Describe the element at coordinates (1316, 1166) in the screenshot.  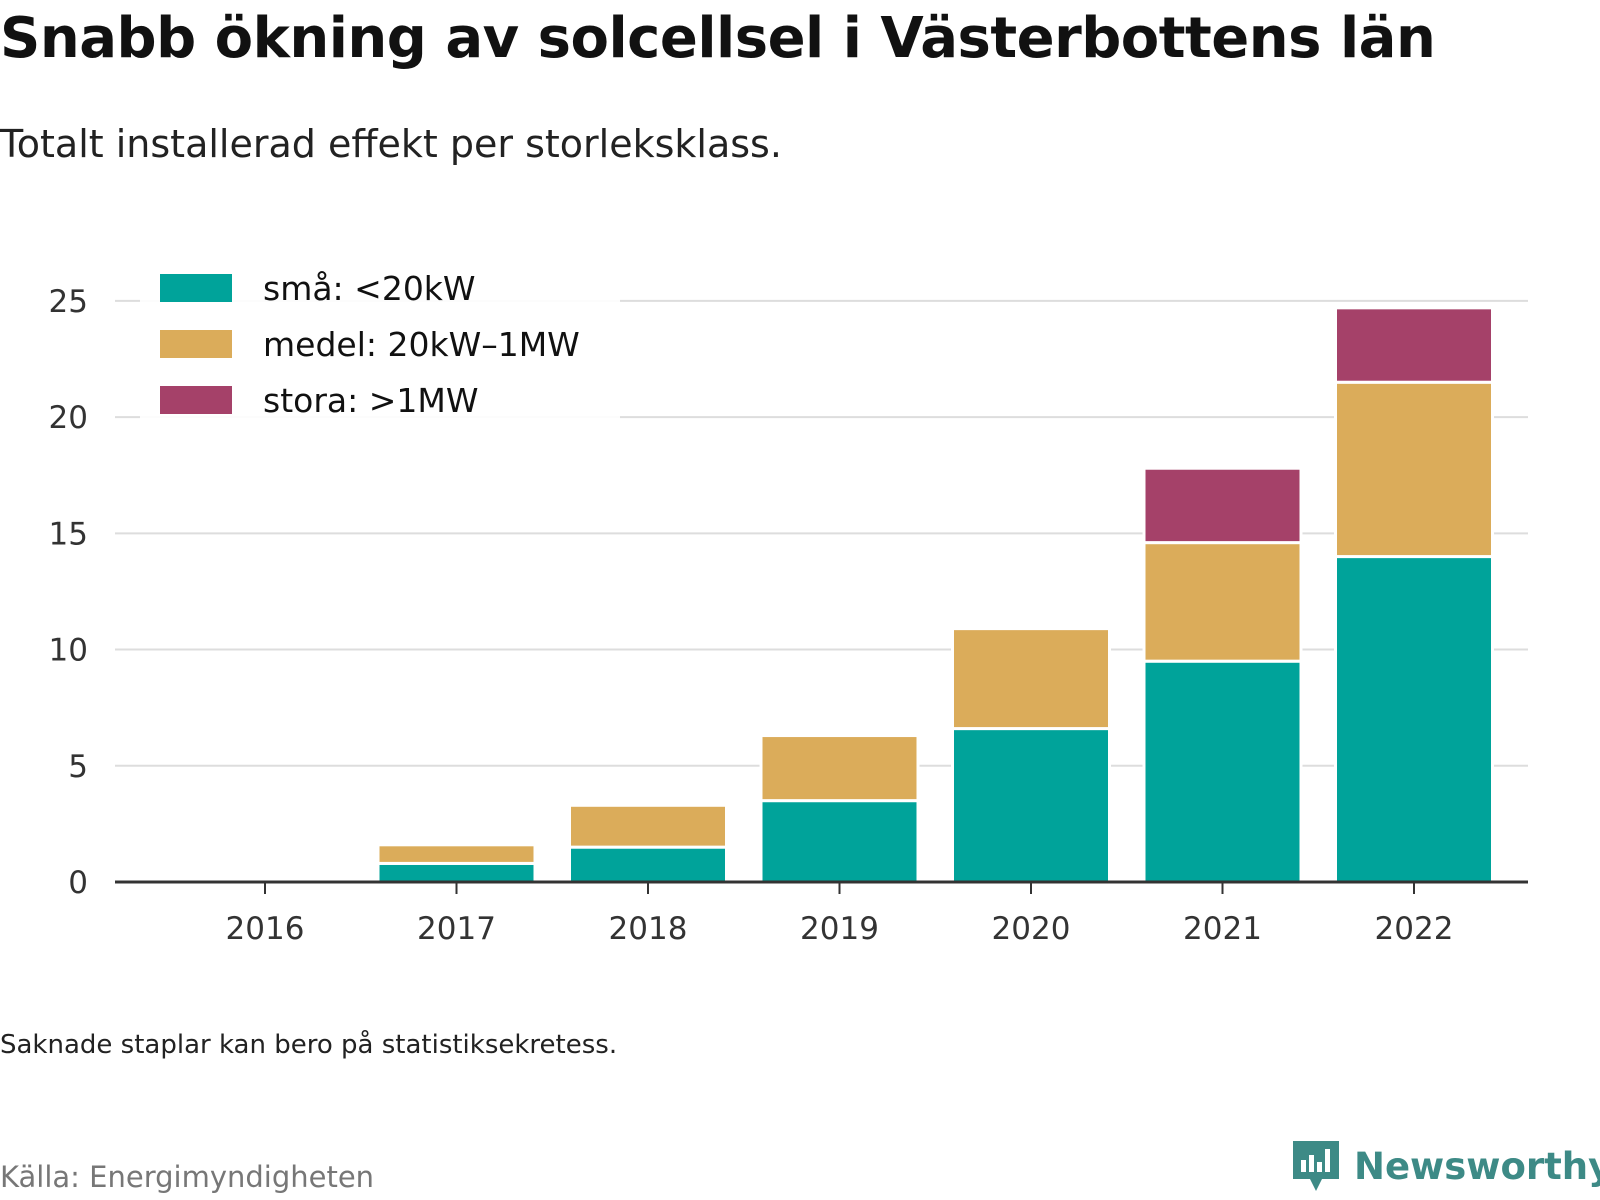
I see `newsworthy-logo-icon` at that location.